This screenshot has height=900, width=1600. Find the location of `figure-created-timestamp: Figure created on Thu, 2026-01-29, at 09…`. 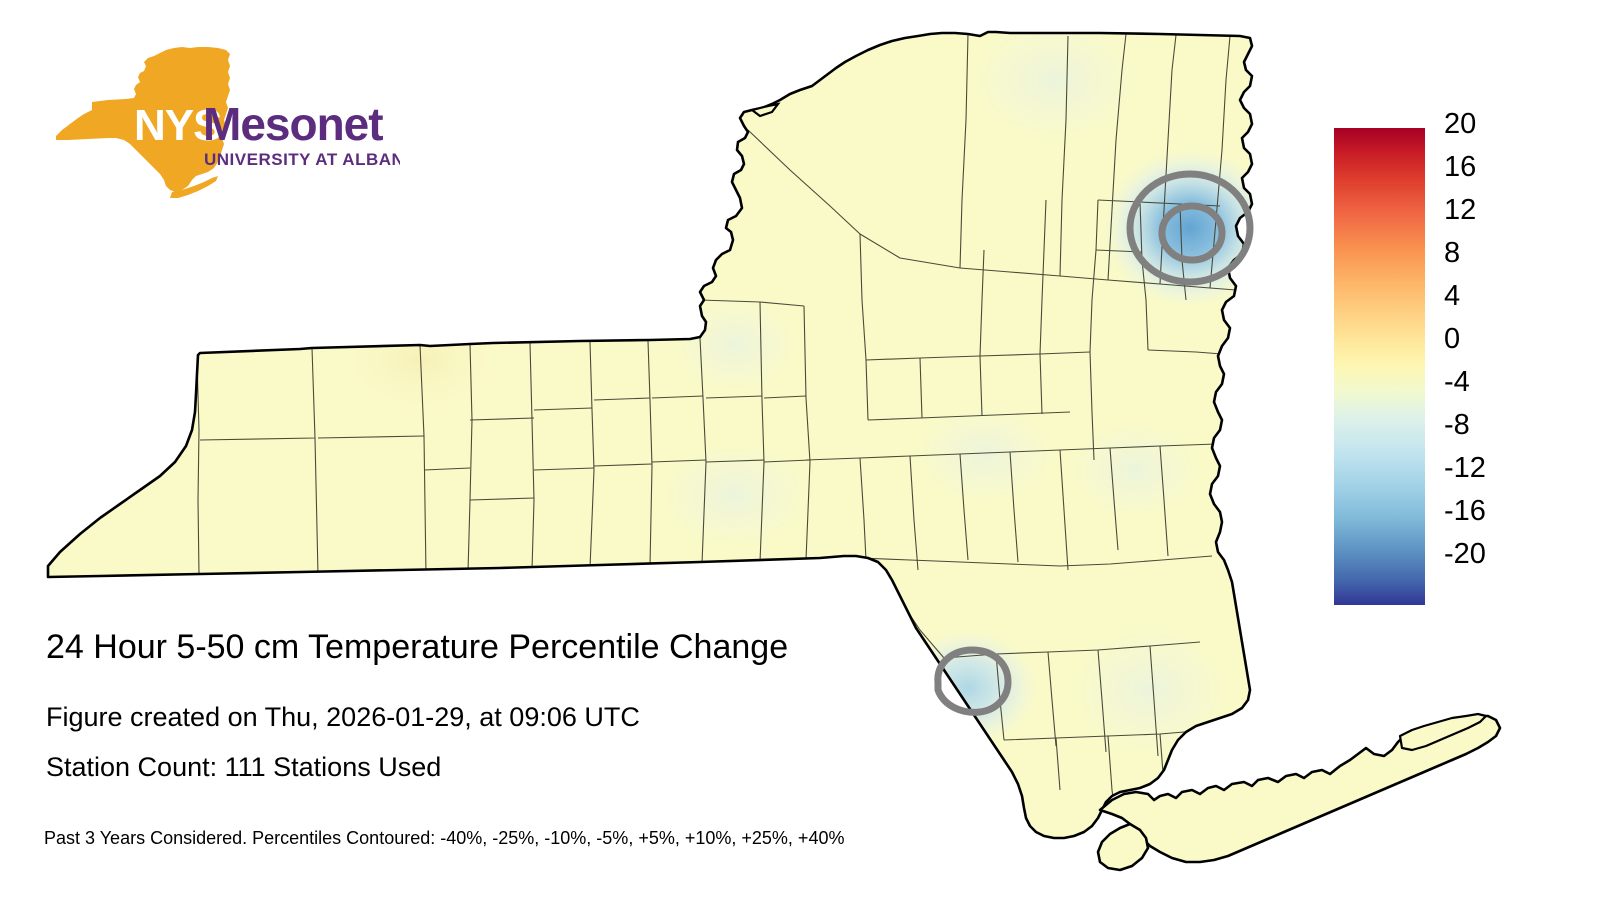

figure-created-timestamp: Figure created on Thu, 2026-01-29, at 09… is located at coordinates (343, 717).